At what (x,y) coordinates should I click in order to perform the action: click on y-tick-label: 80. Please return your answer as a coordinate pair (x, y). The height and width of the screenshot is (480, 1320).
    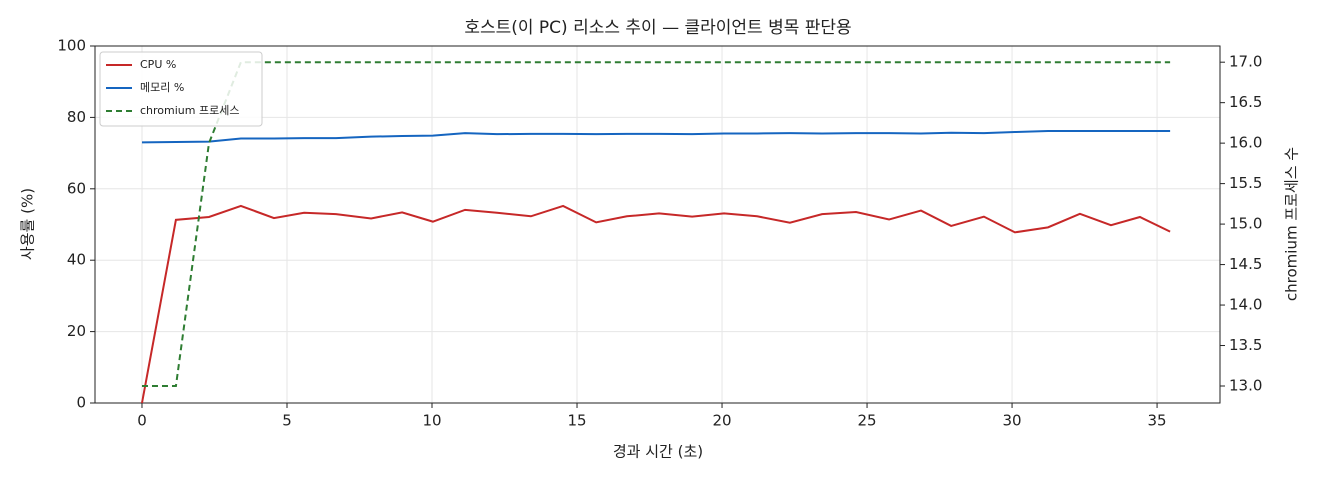
    Looking at the image, I should click on (76, 117).